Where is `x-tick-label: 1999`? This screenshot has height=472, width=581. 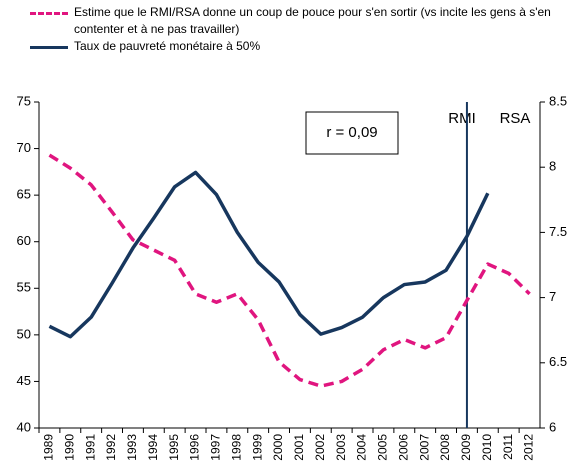
x-tick-label: 1999 is located at coordinates (257, 447).